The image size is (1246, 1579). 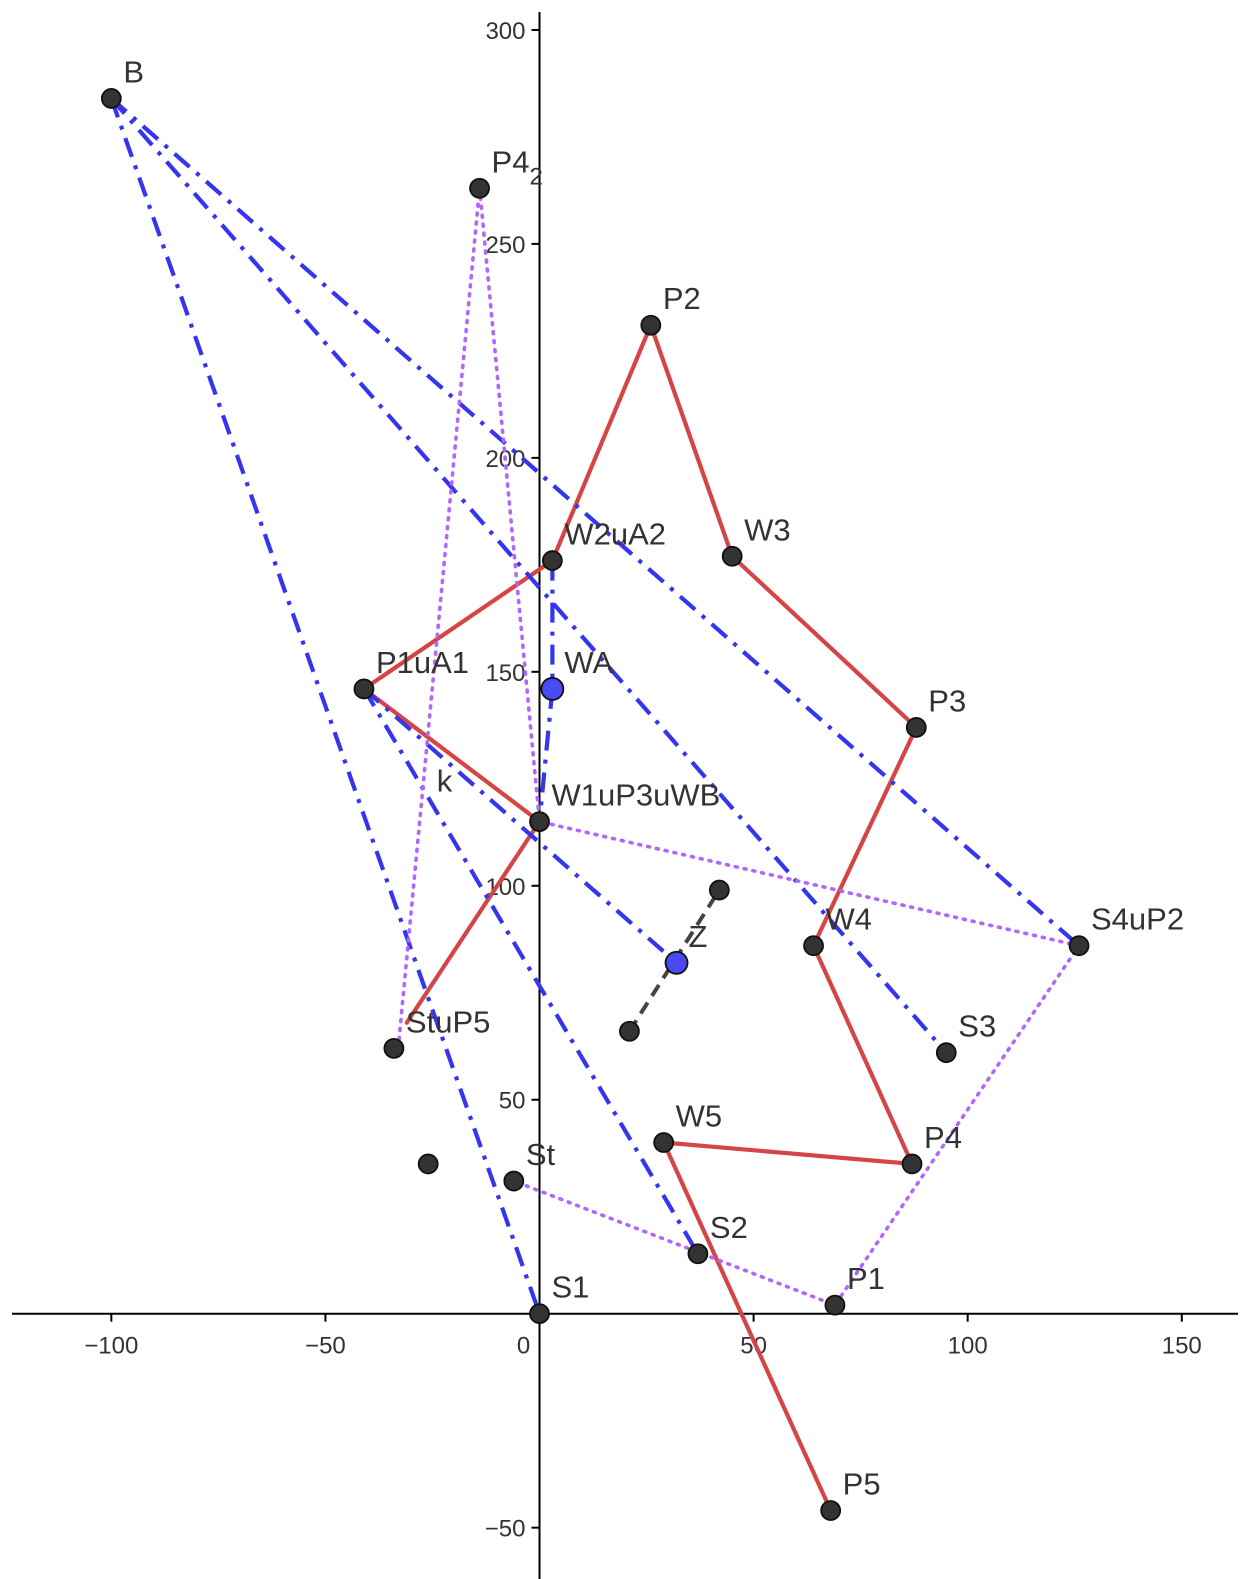 What do you see at coordinates (1137, 919) in the screenshot?
I see `label-s4up2: S4uP2` at bounding box center [1137, 919].